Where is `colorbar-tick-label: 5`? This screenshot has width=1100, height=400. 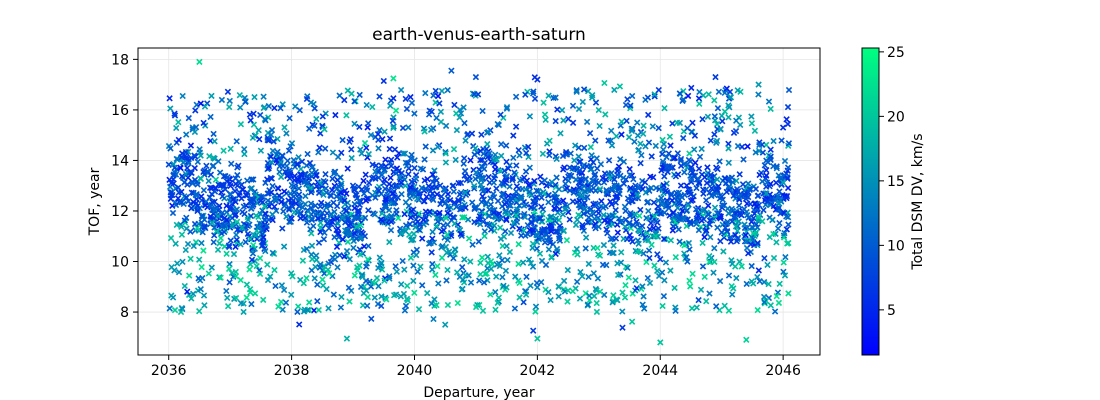
colorbar-tick-label: 5 is located at coordinates (891, 311).